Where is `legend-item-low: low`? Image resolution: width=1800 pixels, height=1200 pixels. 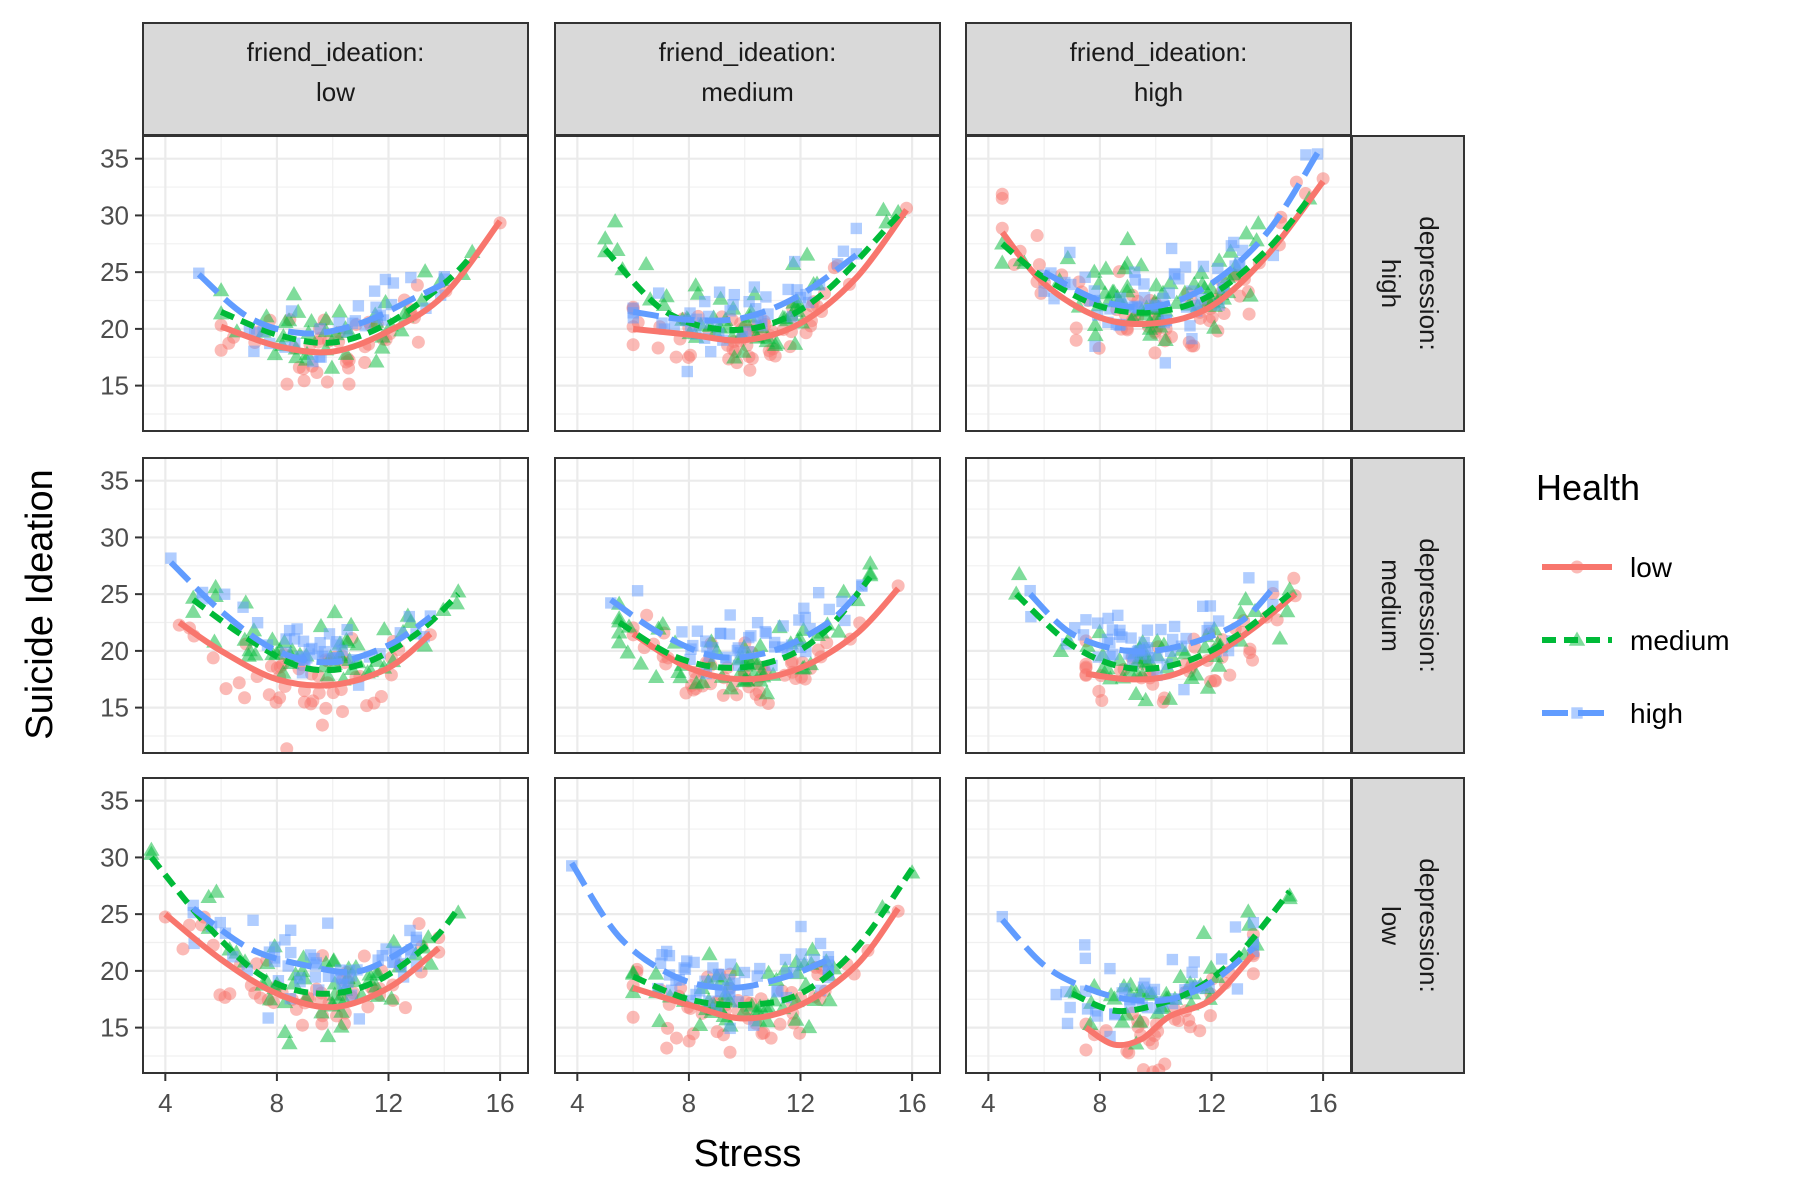
legend-item-low: low is located at coordinates (1607, 567).